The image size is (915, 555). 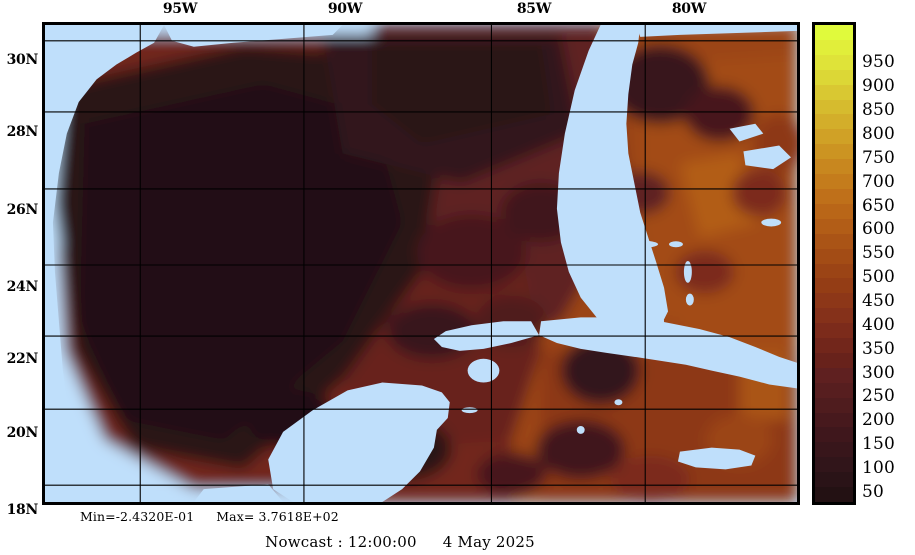 I want to click on colorbar-tick-label: 150, so click(x=879, y=444).